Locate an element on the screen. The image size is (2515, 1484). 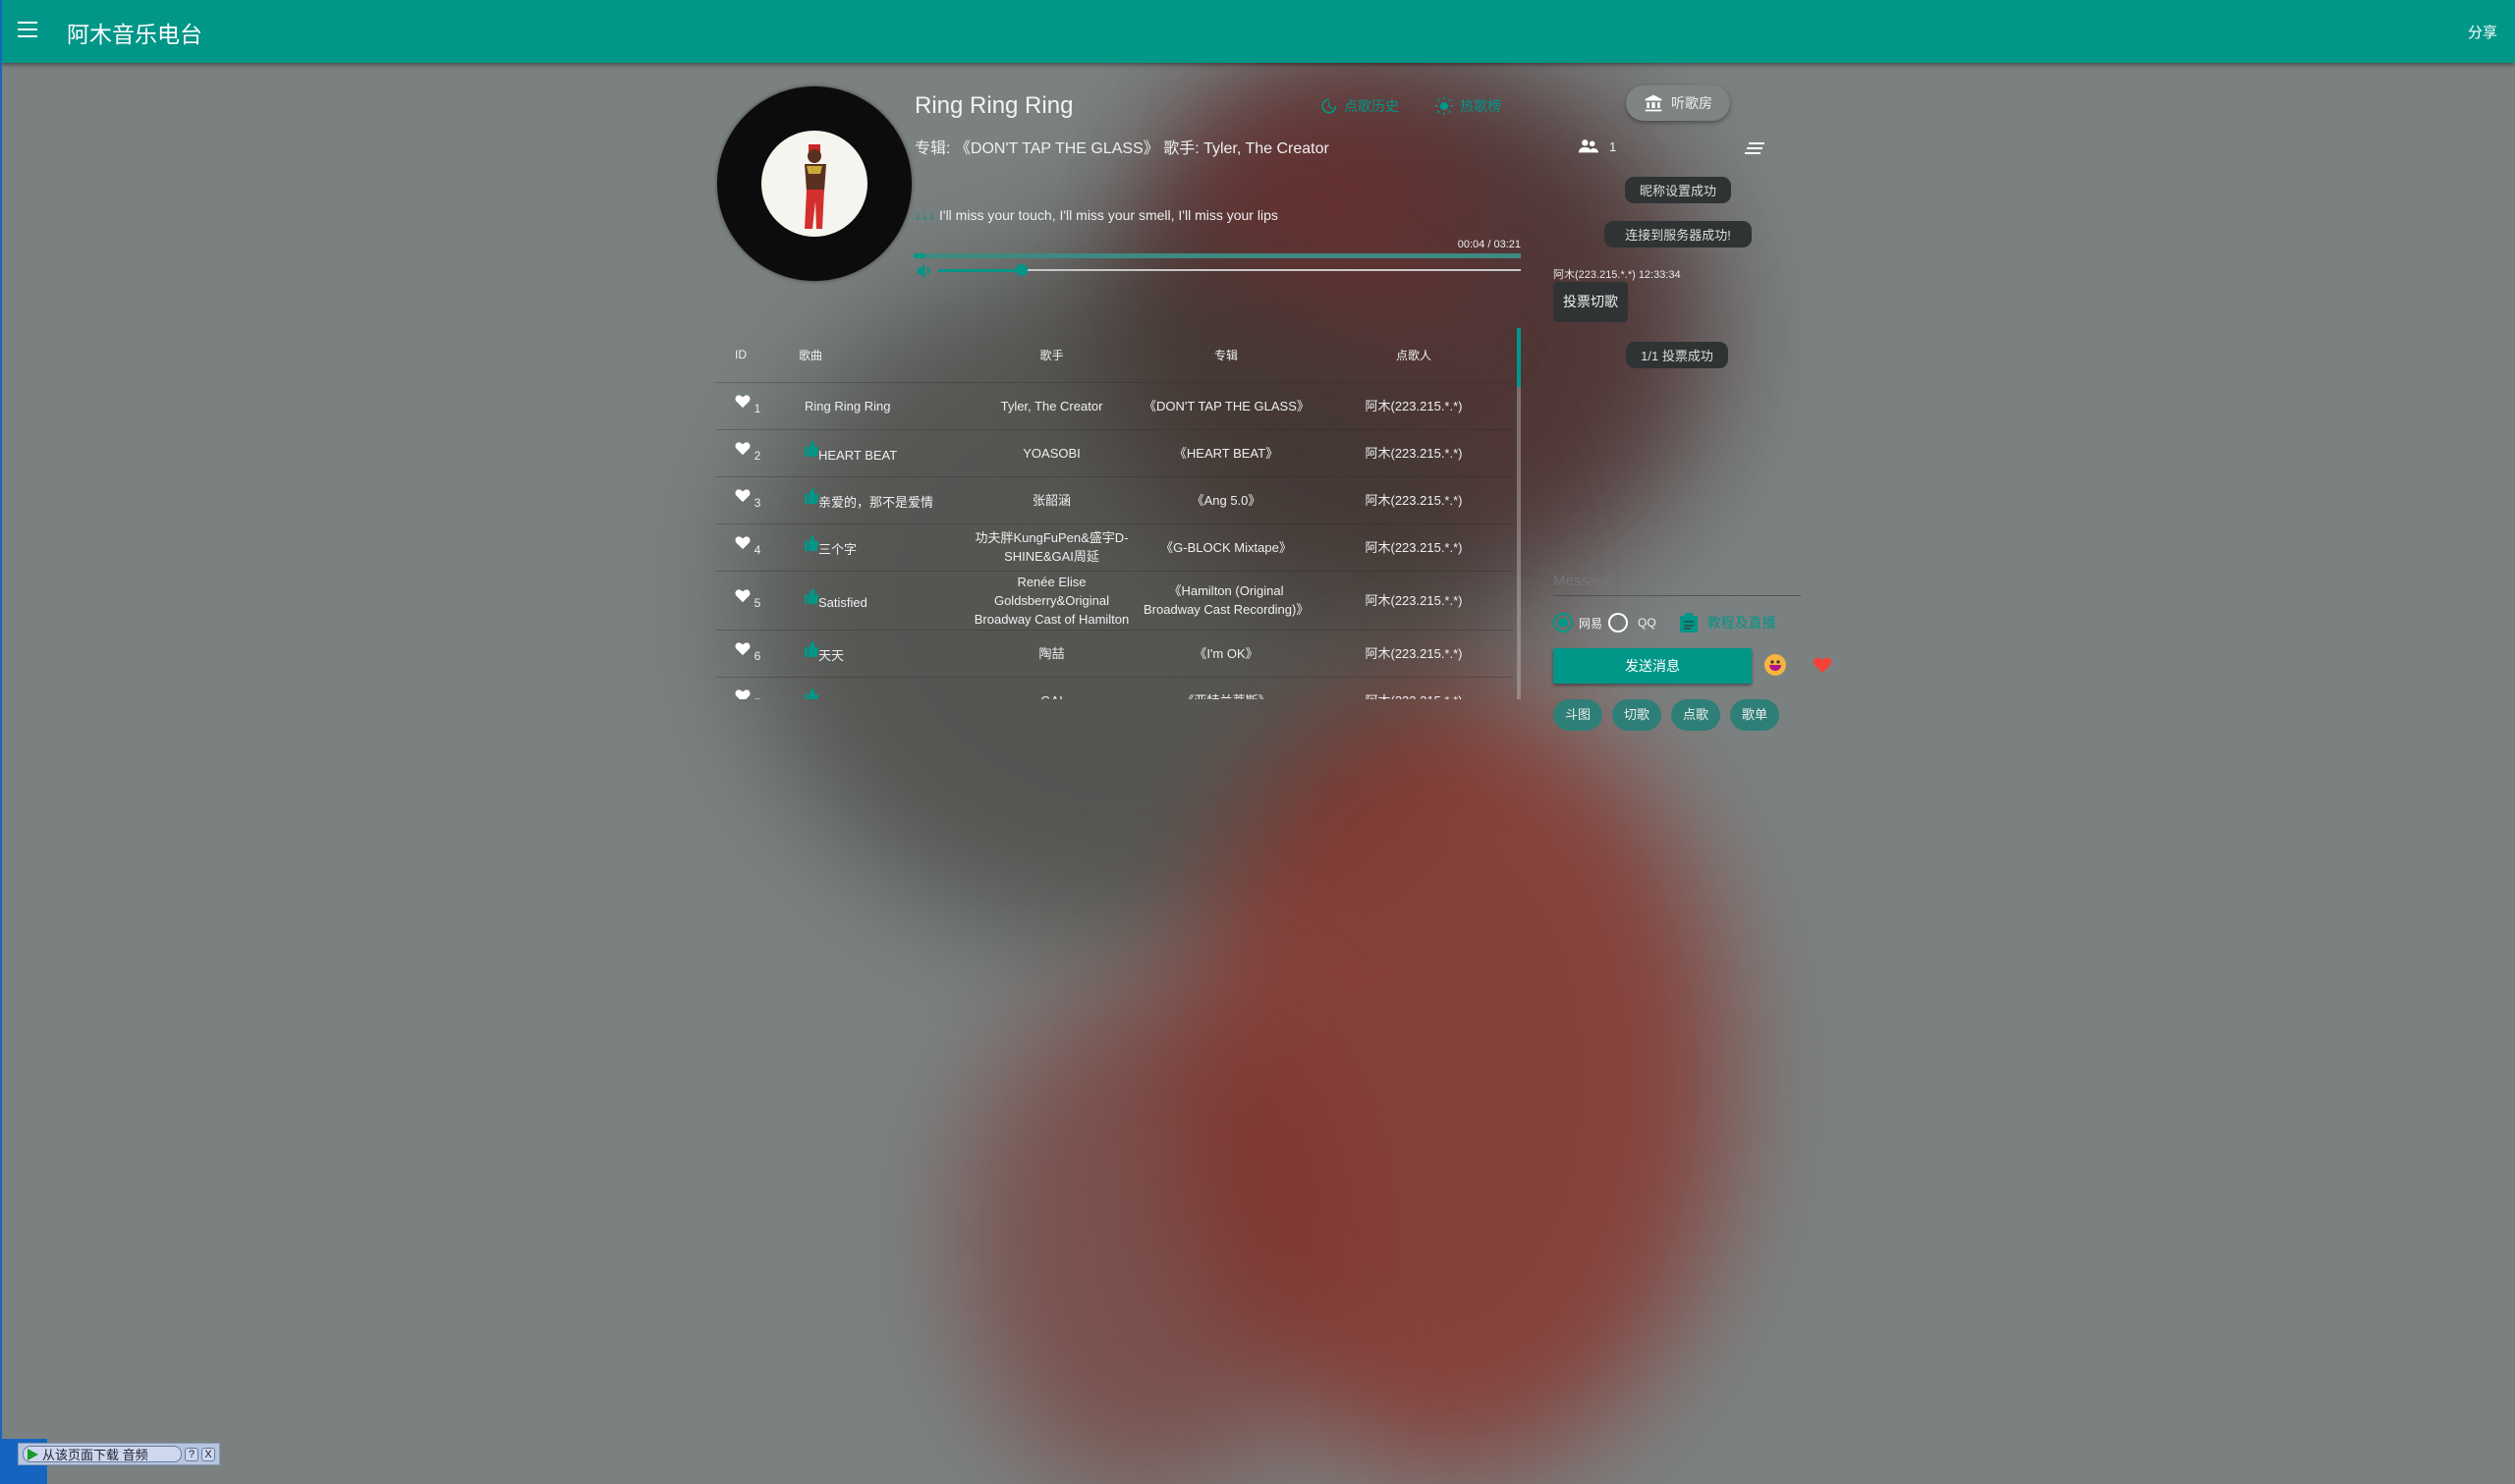
quick-chips: 斗图 切歌 点歌 歌单 is located at coordinates (1666, 715).